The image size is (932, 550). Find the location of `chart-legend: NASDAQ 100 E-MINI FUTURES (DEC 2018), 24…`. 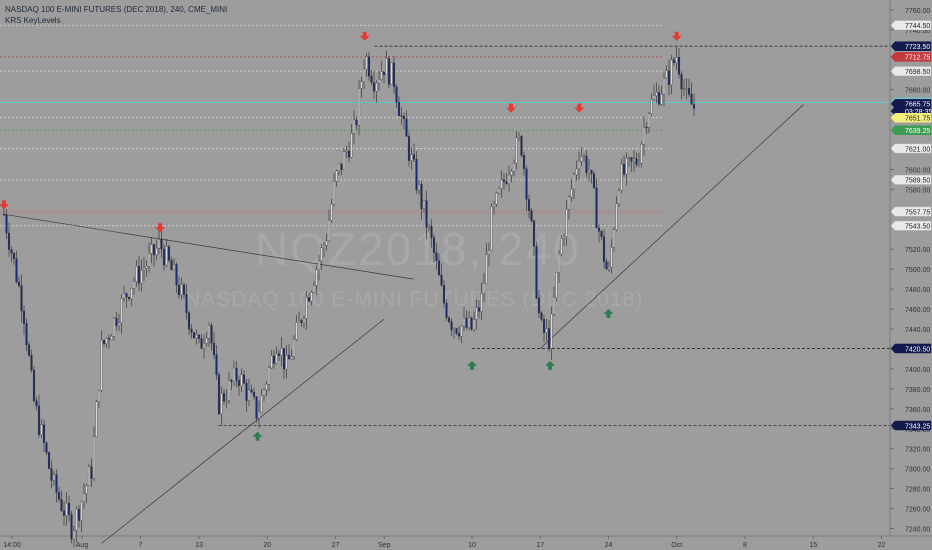

chart-legend: NASDAQ 100 E-MINI FUTURES (DEC 2018), 24… is located at coordinates (116, 15).